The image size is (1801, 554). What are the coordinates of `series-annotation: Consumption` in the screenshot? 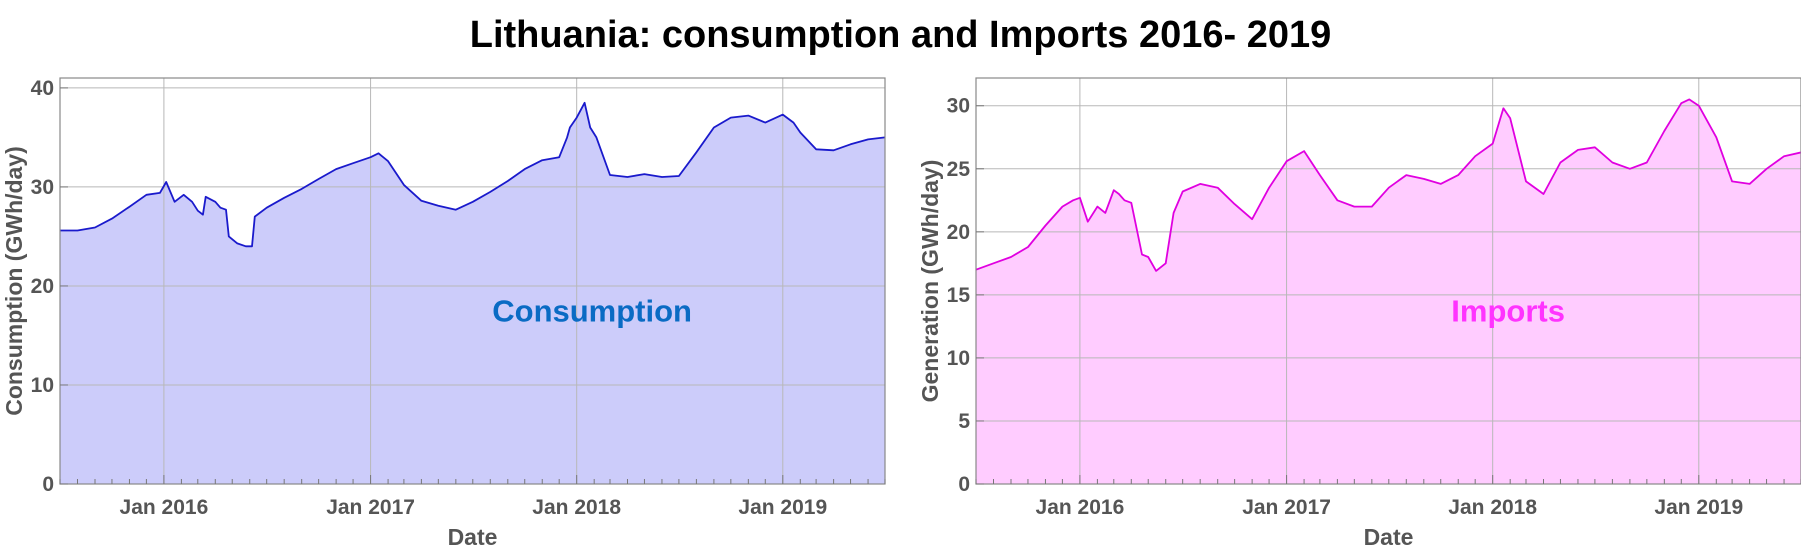 It's located at (592, 311).